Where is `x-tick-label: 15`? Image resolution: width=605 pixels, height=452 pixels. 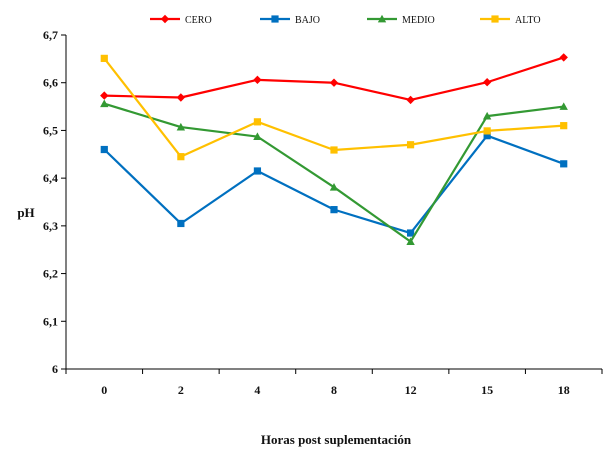
x-tick-label: 15 is located at coordinates (487, 390).